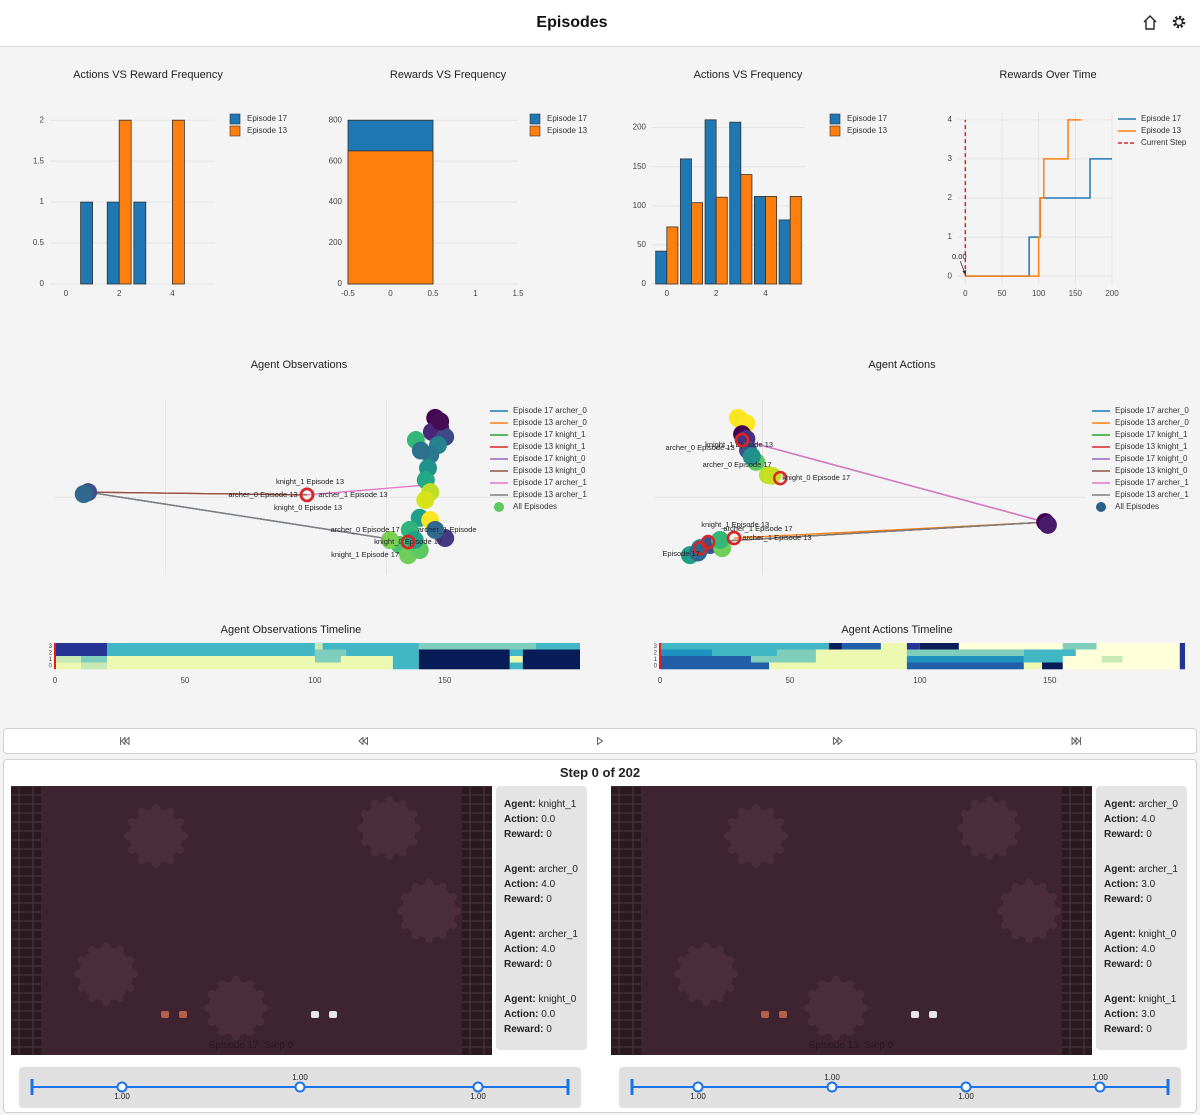 This screenshot has width=1200, height=1115. I want to click on legend-label: Episode 13, so click(267, 130).